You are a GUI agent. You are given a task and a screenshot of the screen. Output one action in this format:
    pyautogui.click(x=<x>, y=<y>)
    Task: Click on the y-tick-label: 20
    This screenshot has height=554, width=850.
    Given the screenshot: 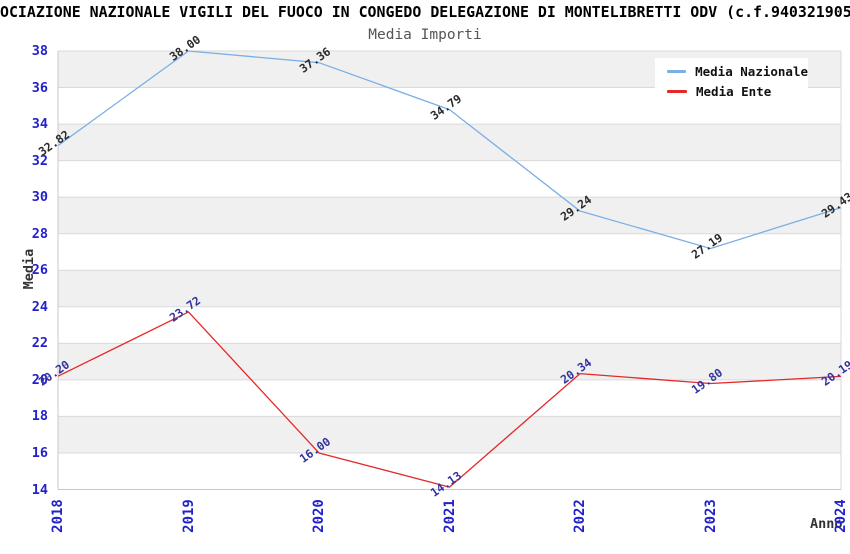 What is the action you would take?
    pyautogui.click(x=39, y=379)
    